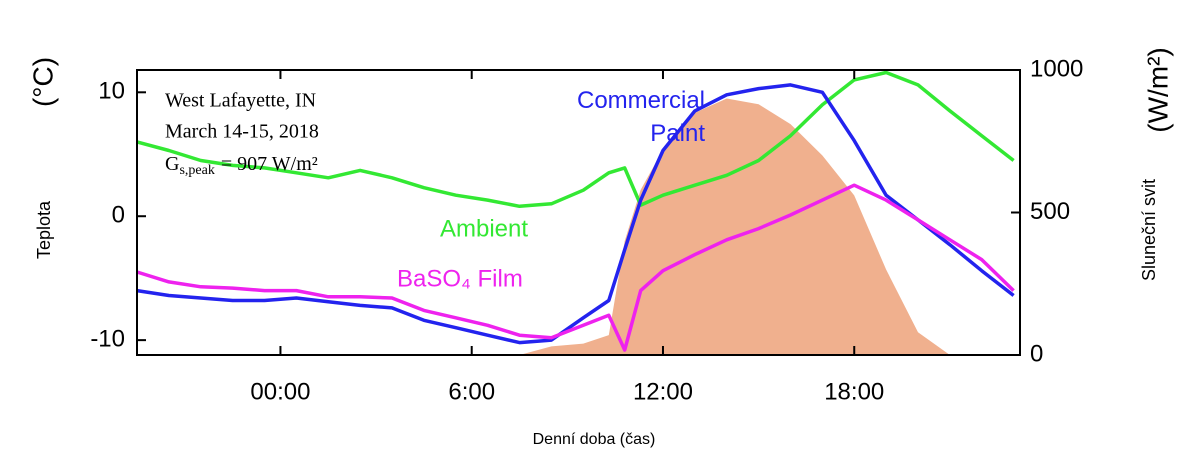 The width and height of the screenshot is (1188, 466). Describe the element at coordinates (460, 278) in the screenshot. I see `series-label: BaSO₄ Film` at that location.